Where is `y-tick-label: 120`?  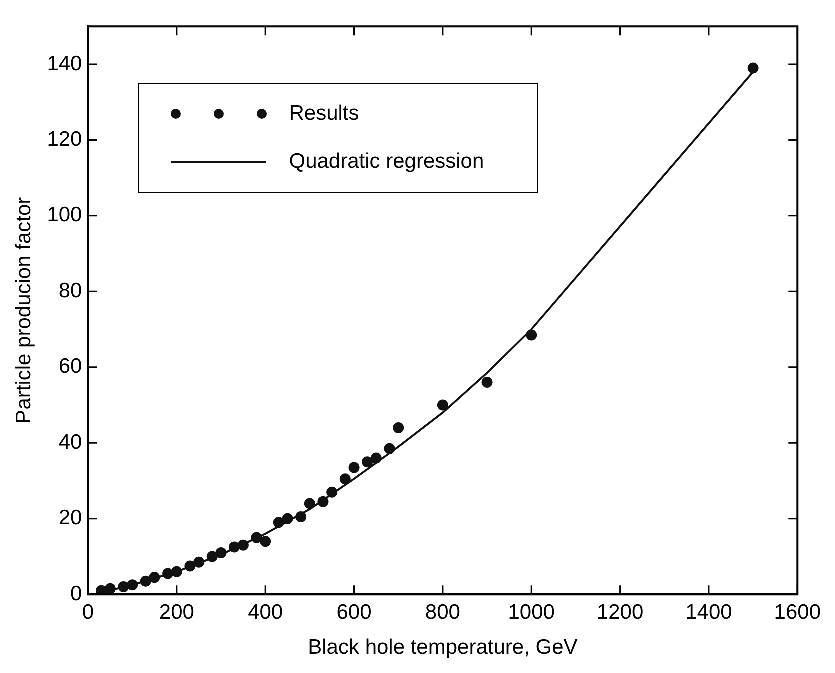 y-tick-label: 120 is located at coordinates (64, 139).